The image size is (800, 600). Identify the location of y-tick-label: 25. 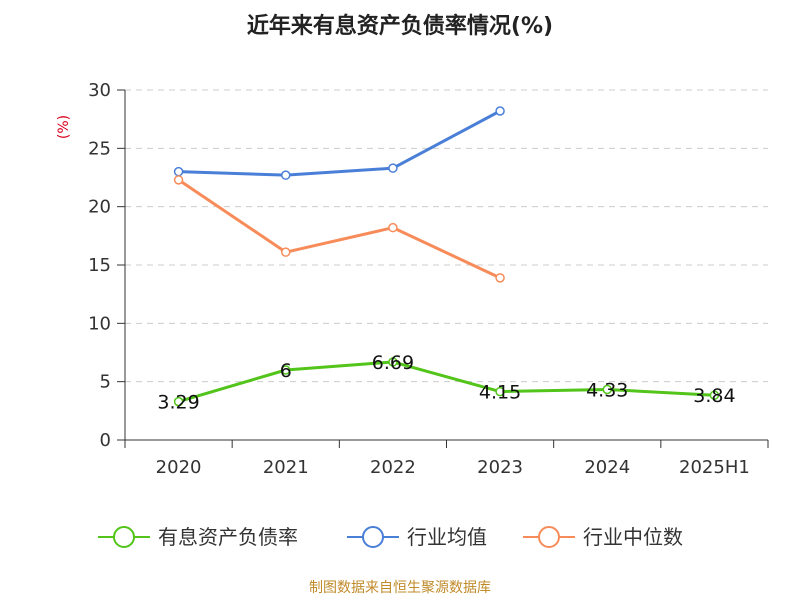
(99, 148).